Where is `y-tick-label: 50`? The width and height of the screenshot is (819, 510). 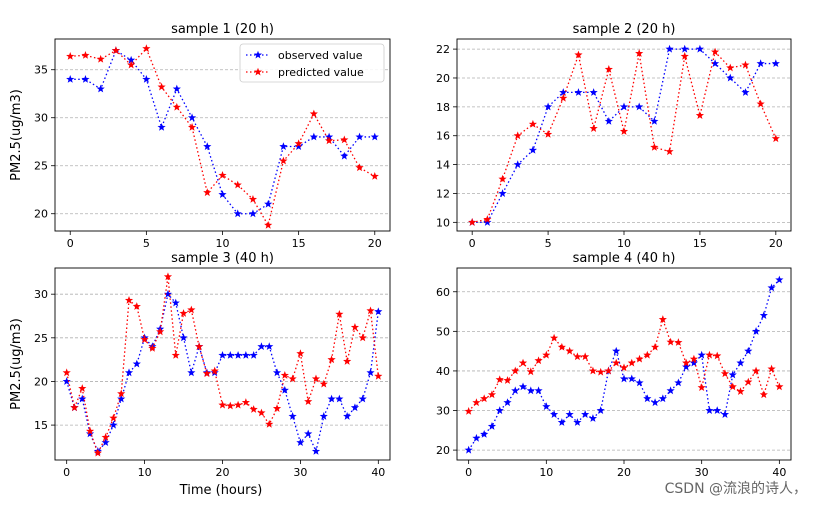
y-tick-label: 50 is located at coordinates (443, 331).